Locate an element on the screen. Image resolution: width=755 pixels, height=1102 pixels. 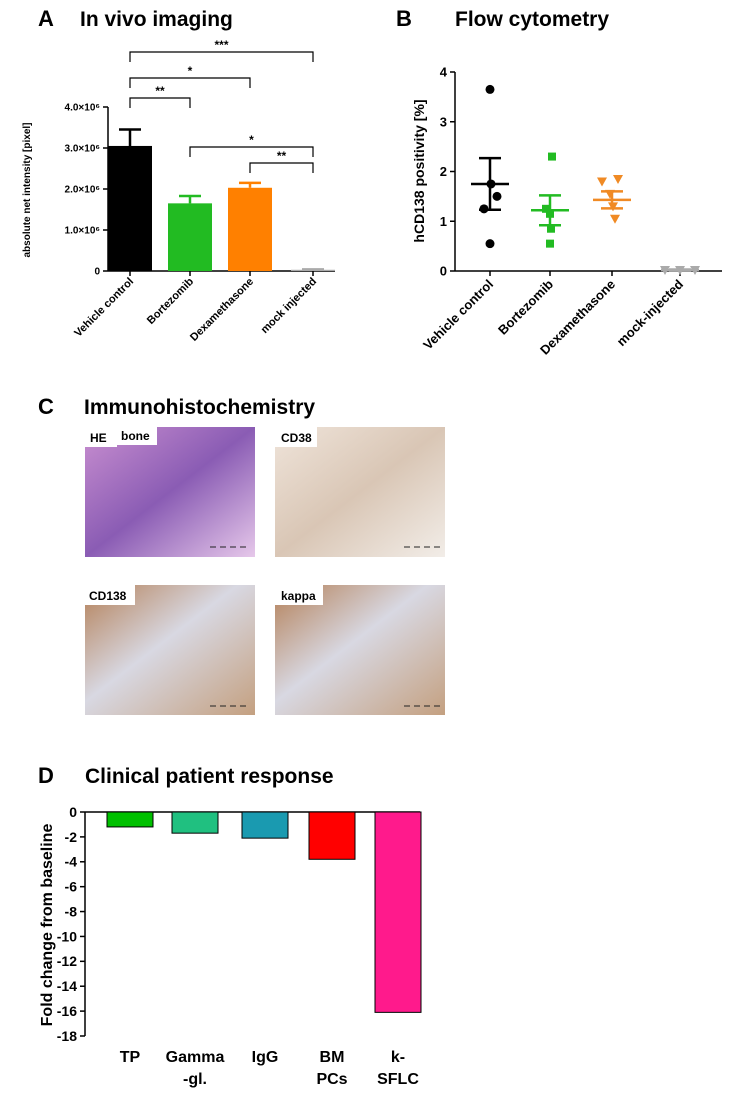
x-tick-label-line: k- is located at coordinates (398, 1057).